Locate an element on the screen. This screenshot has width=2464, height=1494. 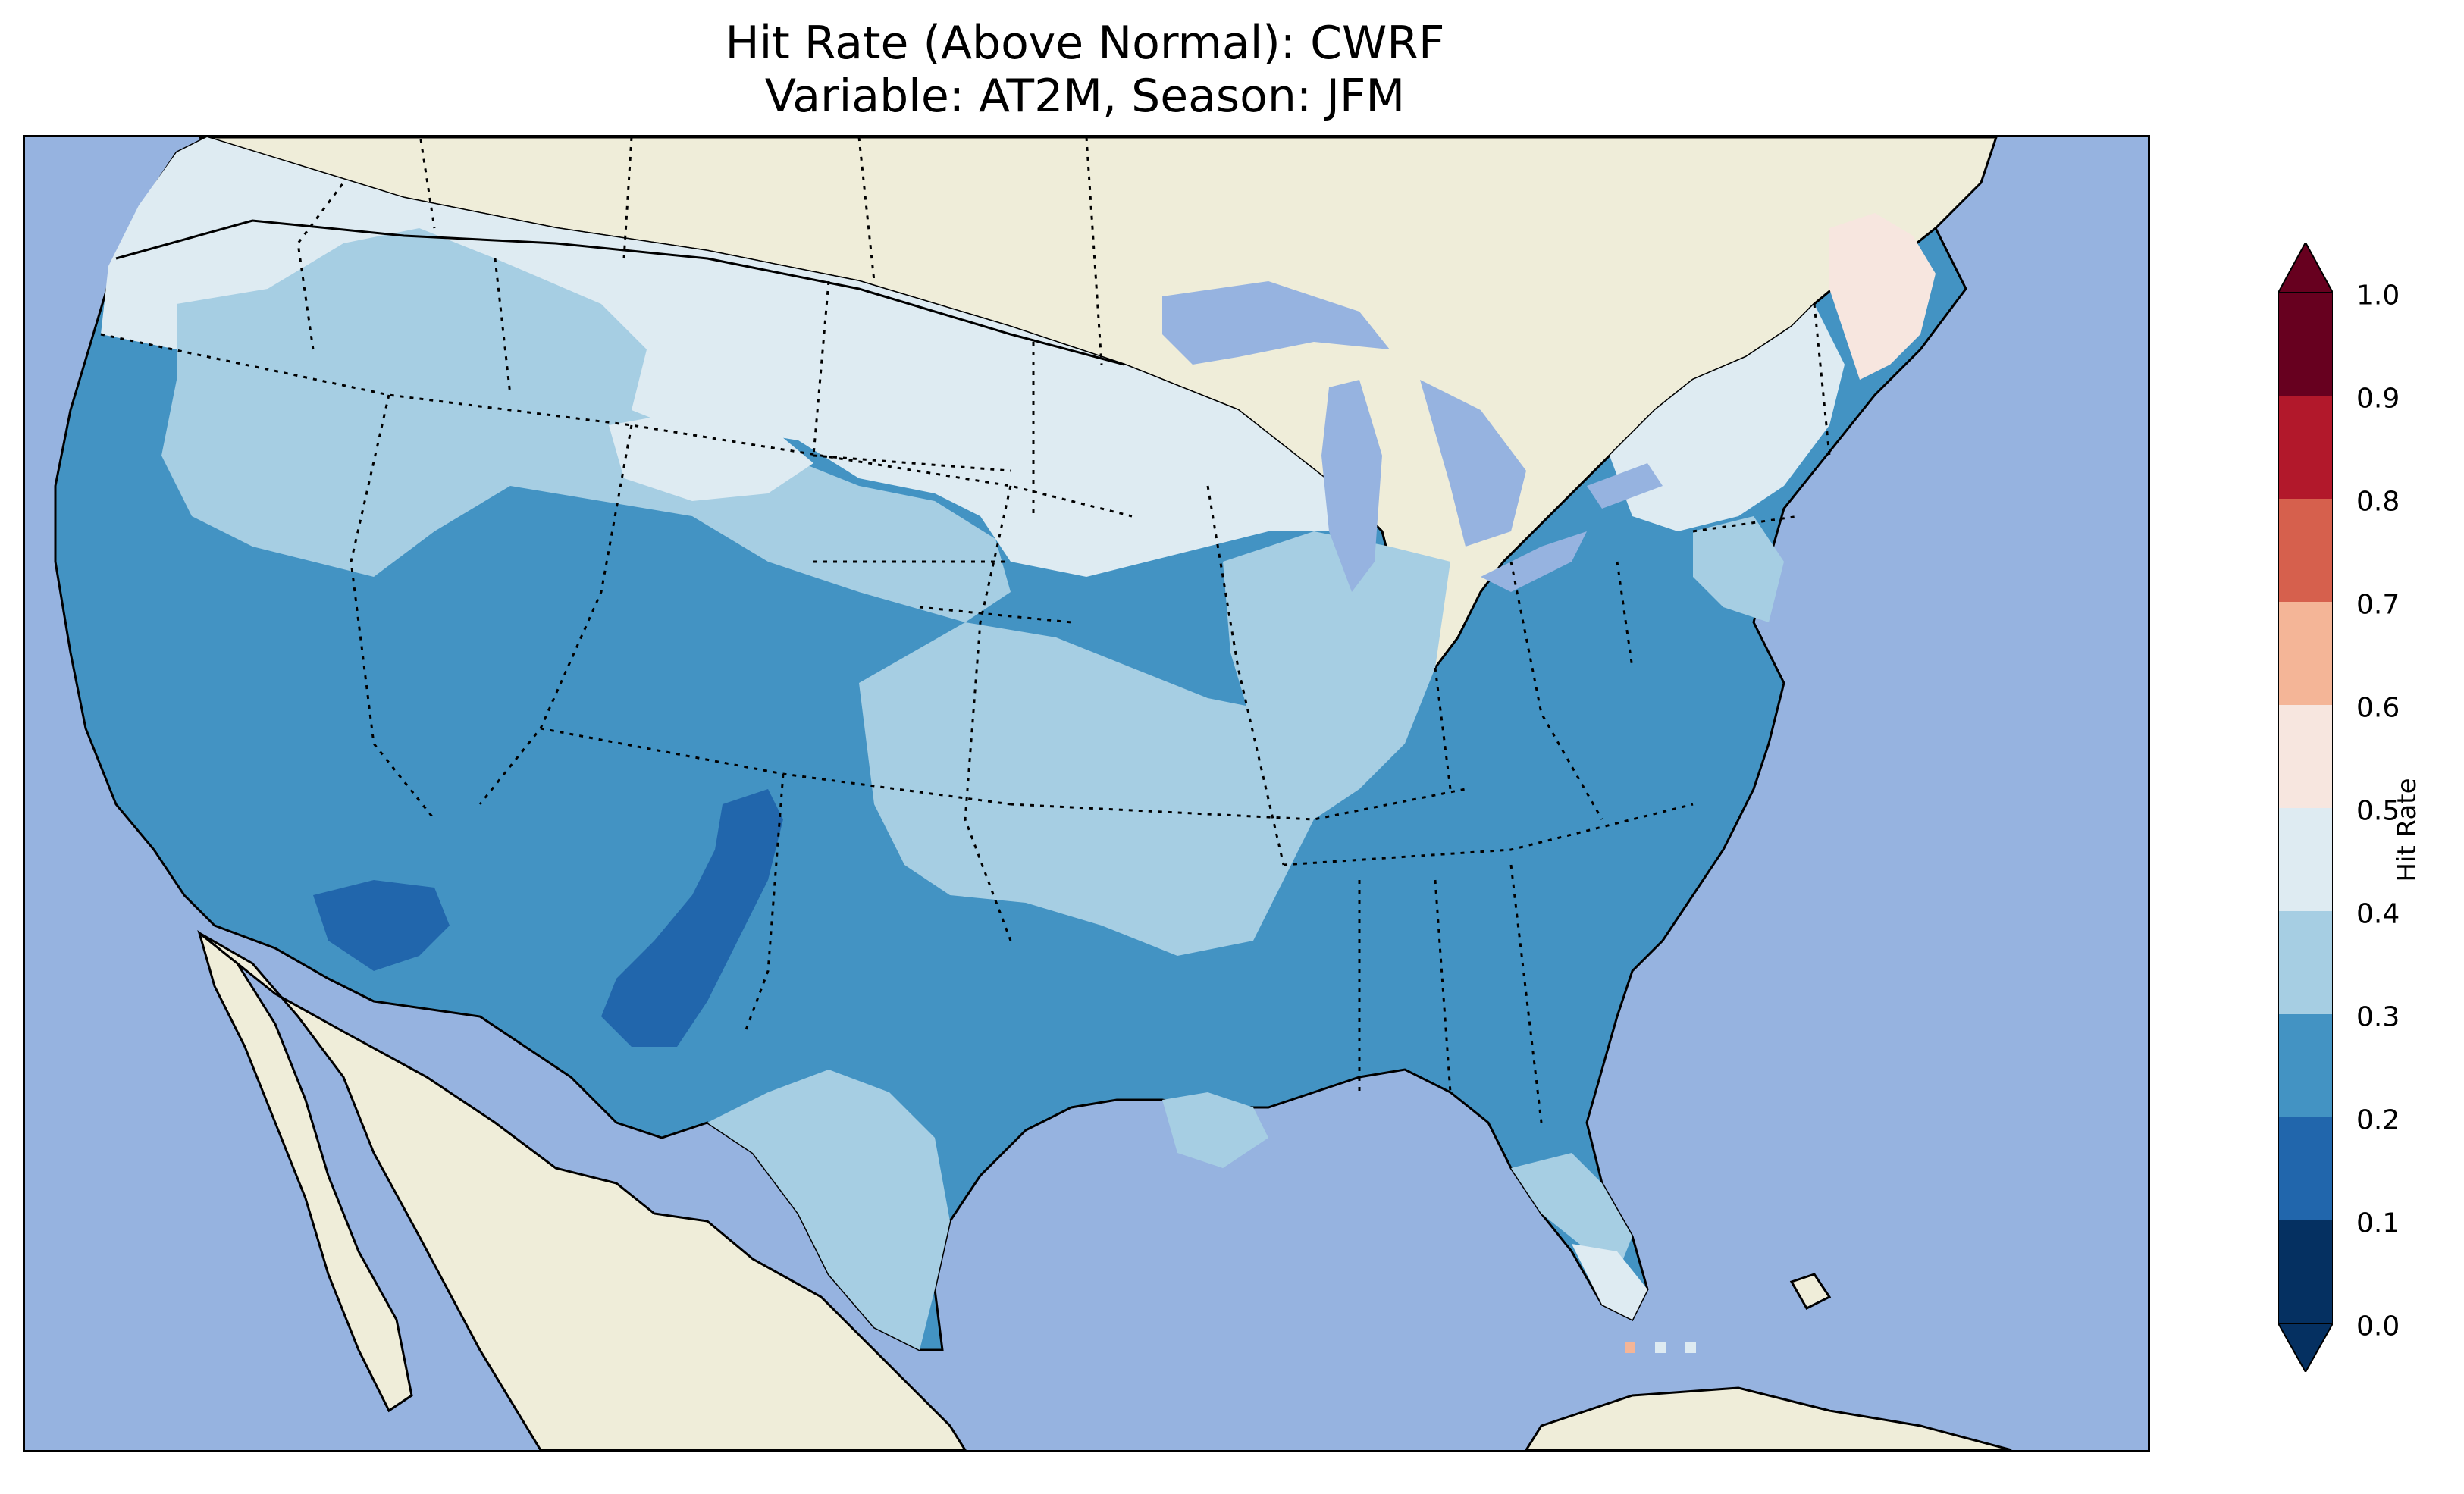
colorbar-label: Hit Rate is located at coordinates (2407, 830).